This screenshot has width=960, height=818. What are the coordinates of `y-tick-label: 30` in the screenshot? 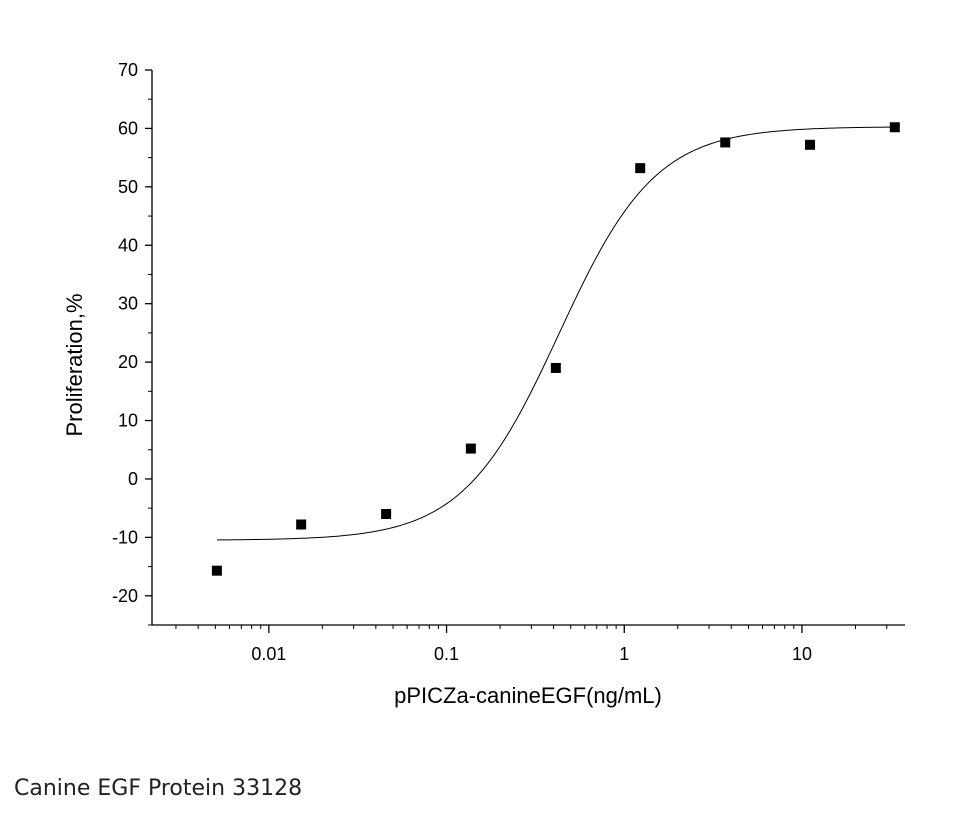 It's located at (128, 304).